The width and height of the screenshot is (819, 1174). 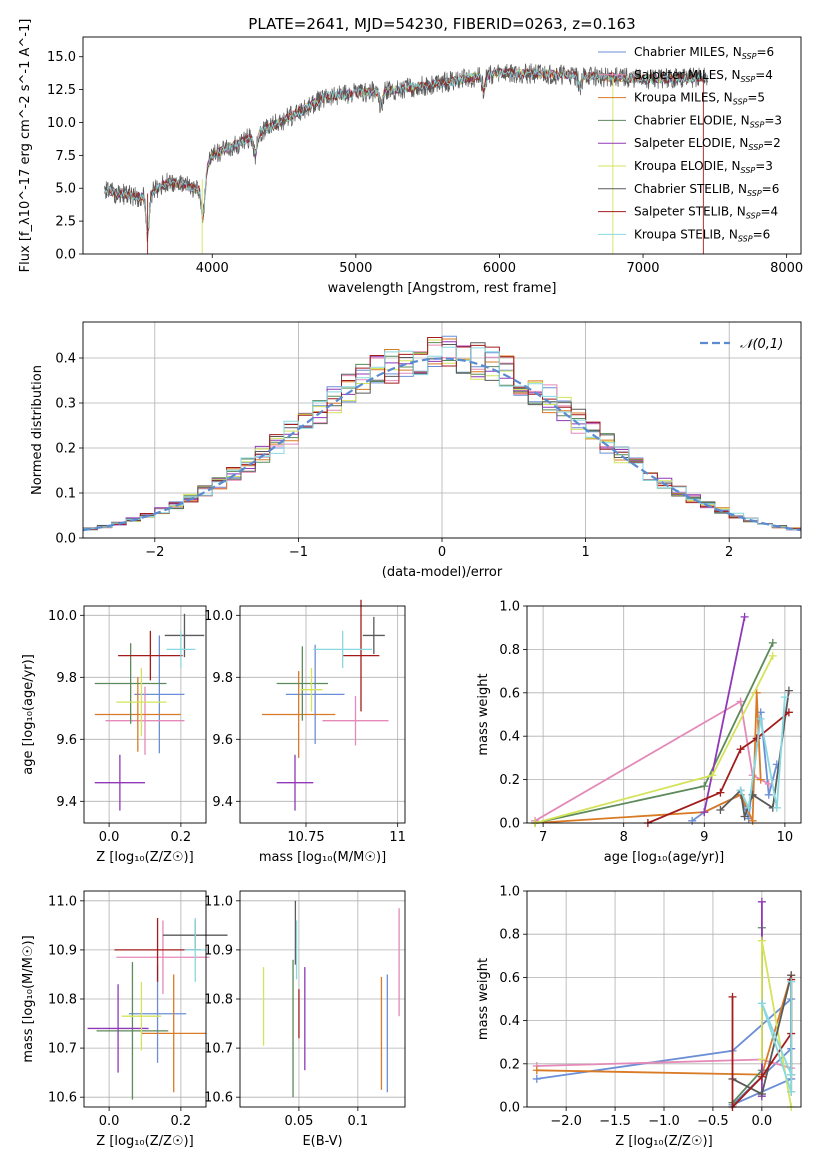 I want to click on normal-curve, so click(x=442, y=444).